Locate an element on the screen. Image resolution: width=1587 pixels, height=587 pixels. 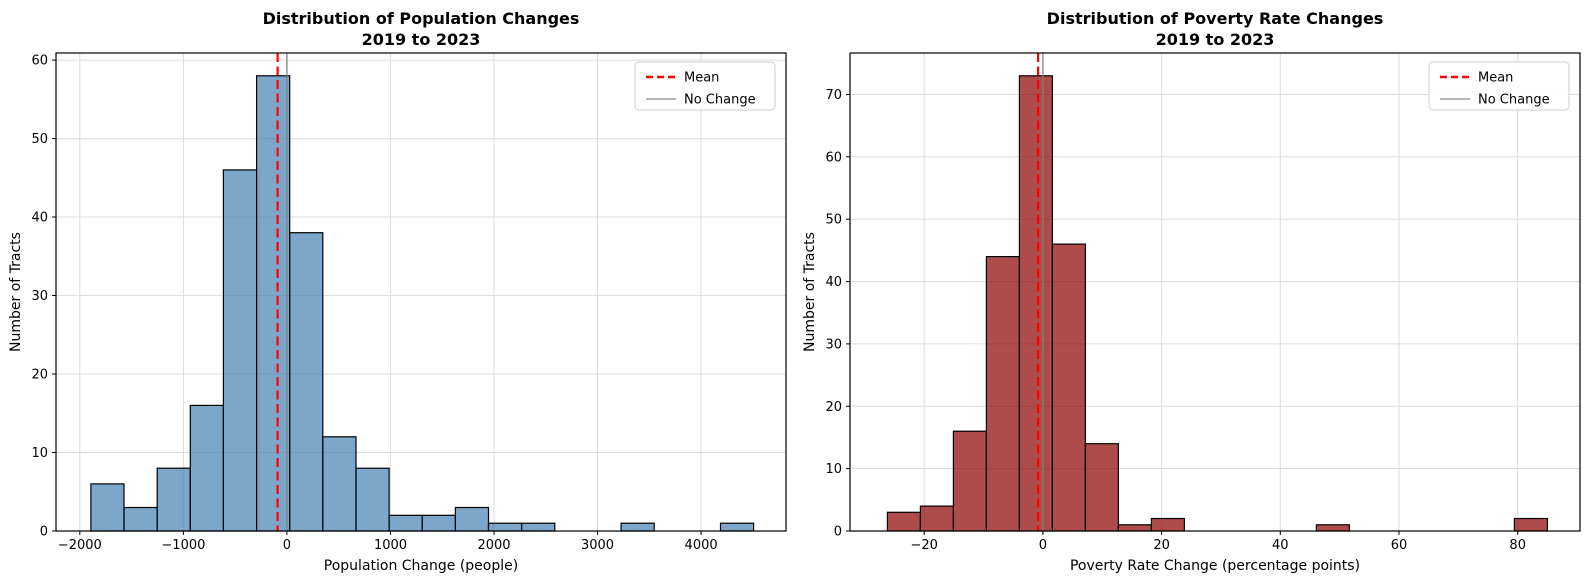
x-tick-label: −1000 is located at coordinates (183, 545).